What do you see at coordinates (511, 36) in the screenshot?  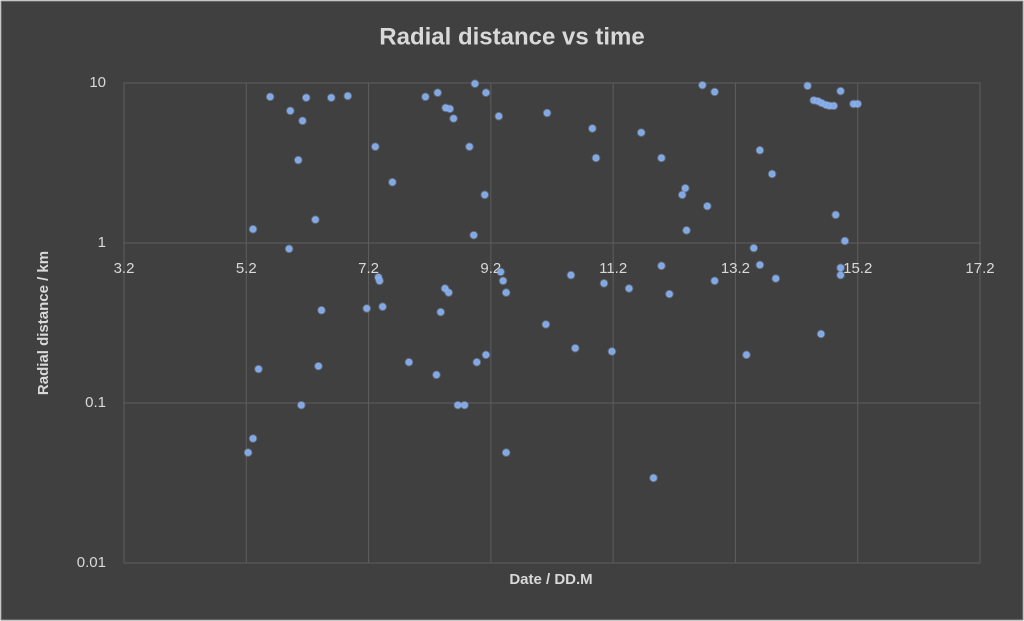 I see `chart-title: Radial distance vs time` at bounding box center [511, 36].